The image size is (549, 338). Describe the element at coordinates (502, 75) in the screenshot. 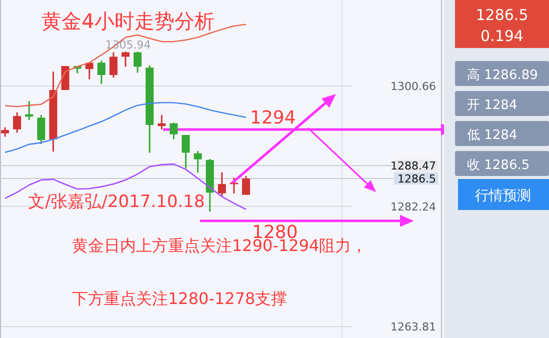

I see `text: 高 1286.89` at that location.